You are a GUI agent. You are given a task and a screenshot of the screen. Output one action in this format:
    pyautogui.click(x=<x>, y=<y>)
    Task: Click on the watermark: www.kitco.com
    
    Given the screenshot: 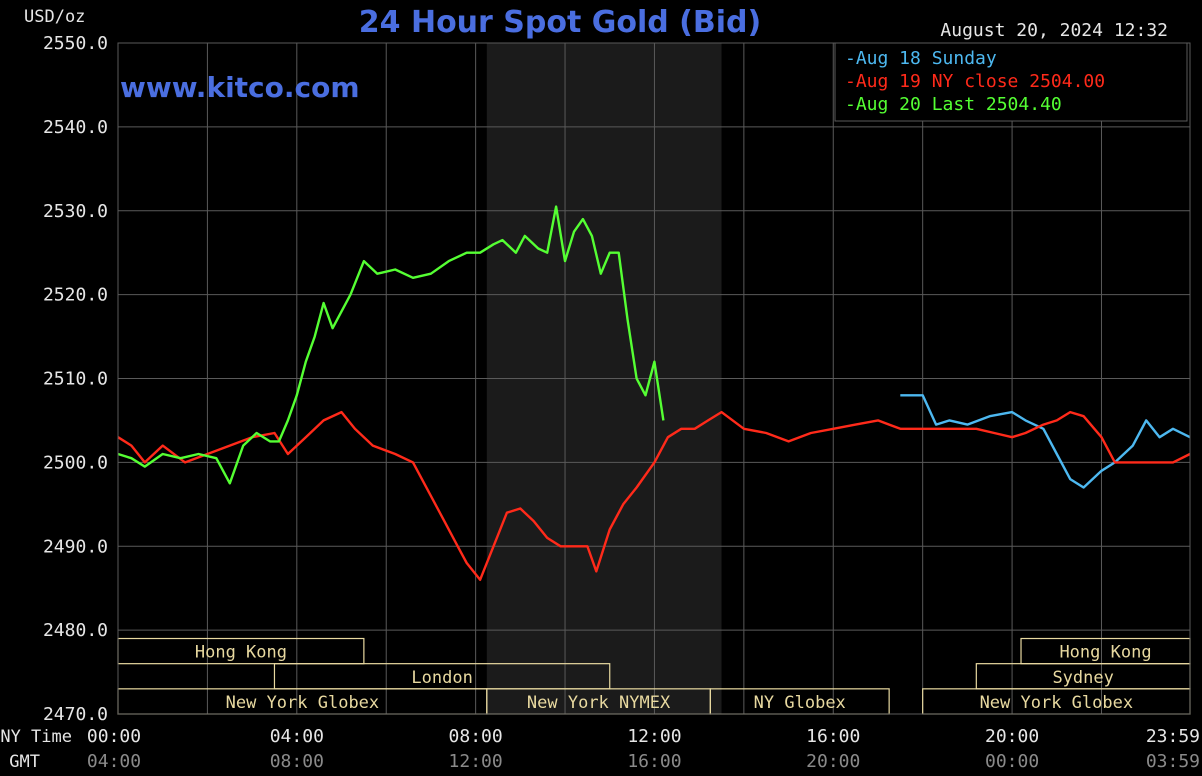 What is the action you would take?
    pyautogui.click(x=240, y=87)
    